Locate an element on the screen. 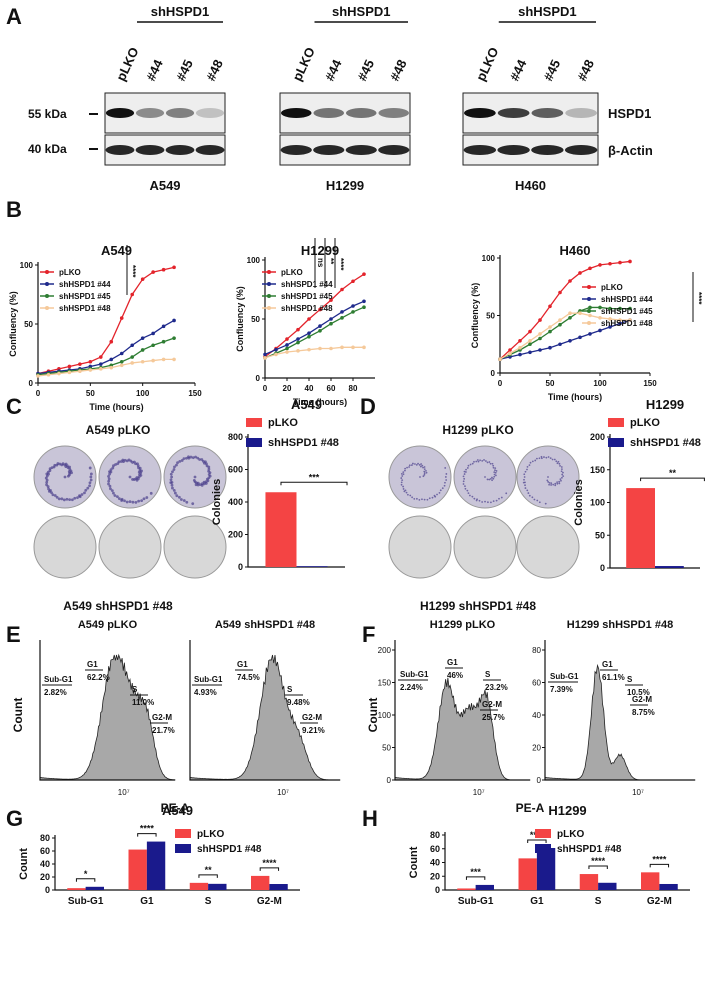 The width and height of the screenshot is (713, 993). gate-pct: 4.93% is located at coordinates (205, 692).